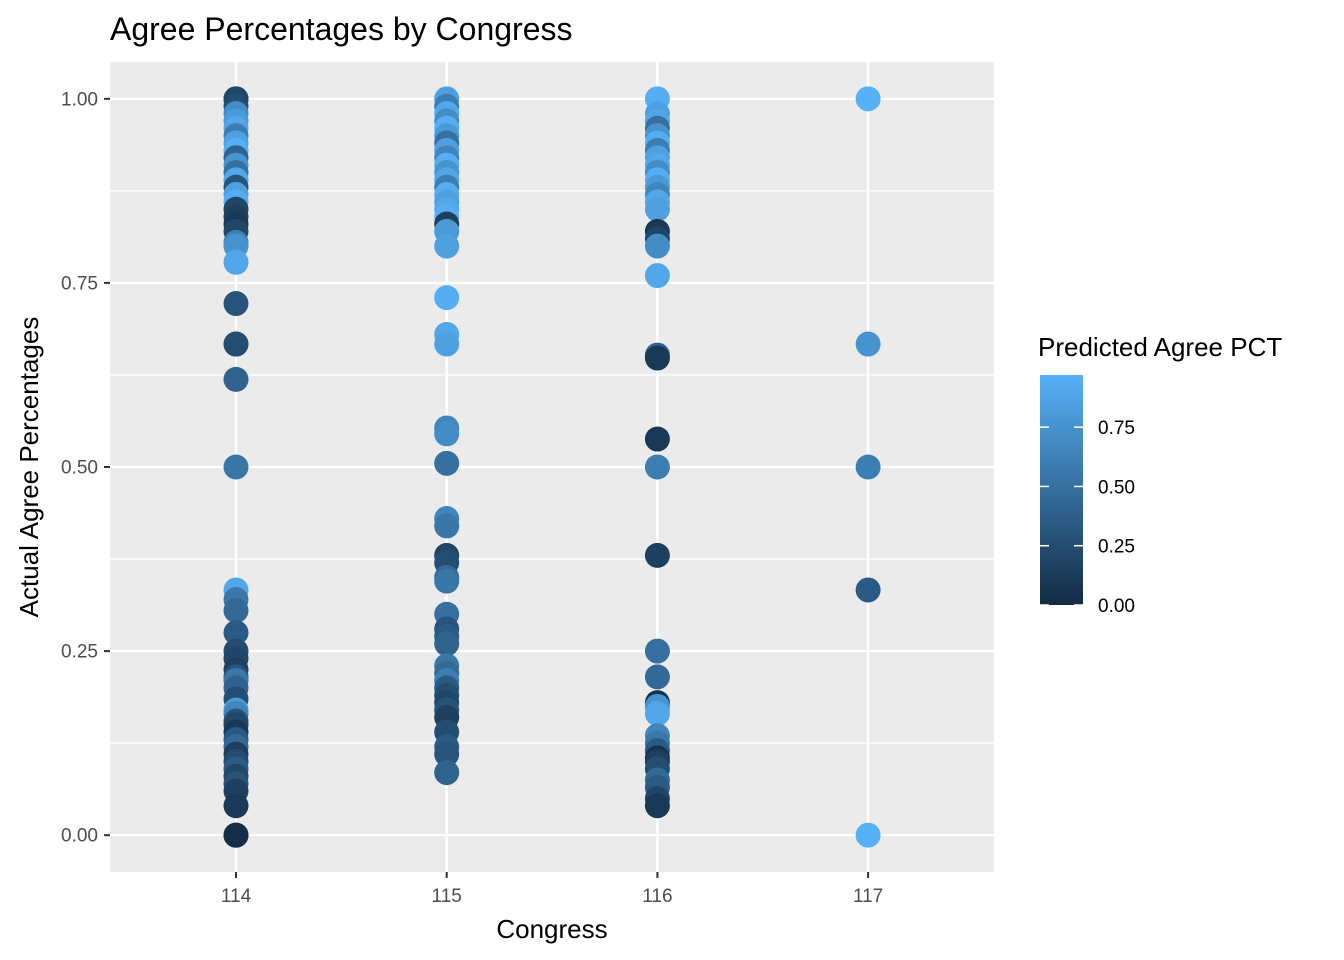 The width and height of the screenshot is (1344, 960). Describe the element at coordinates (1116, 547) in the screenshot. I see `legend-tick-label: 0.25` at that location.